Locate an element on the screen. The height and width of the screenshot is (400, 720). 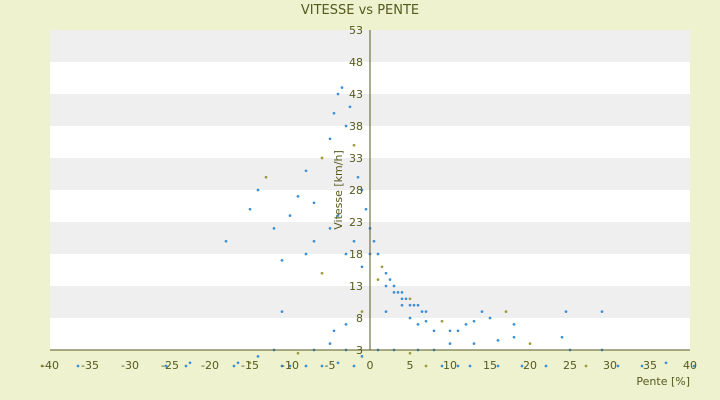
x-tick-label: 35 is located at coordinates (650, 365).